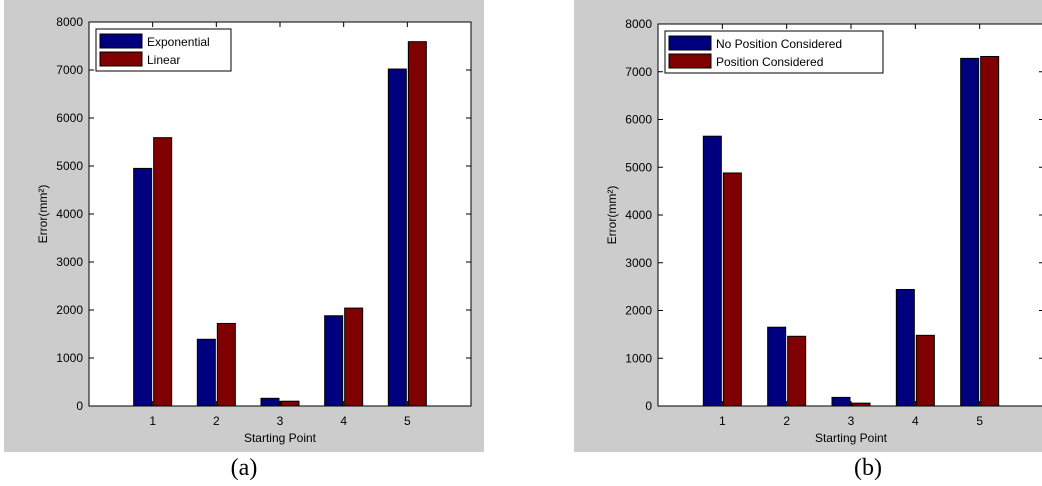 The image size is (1042, 486). I want to click on legend-label-1: No Position Considered, so click(779, 44).